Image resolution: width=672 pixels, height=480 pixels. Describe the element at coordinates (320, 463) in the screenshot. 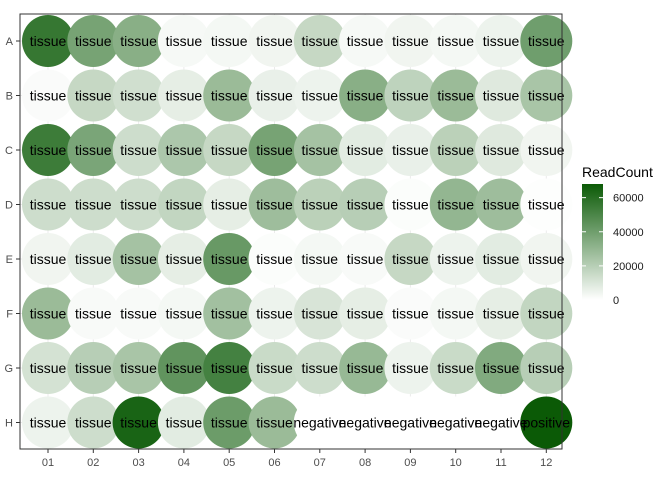

I see `x-tick-label: 07` at that location.